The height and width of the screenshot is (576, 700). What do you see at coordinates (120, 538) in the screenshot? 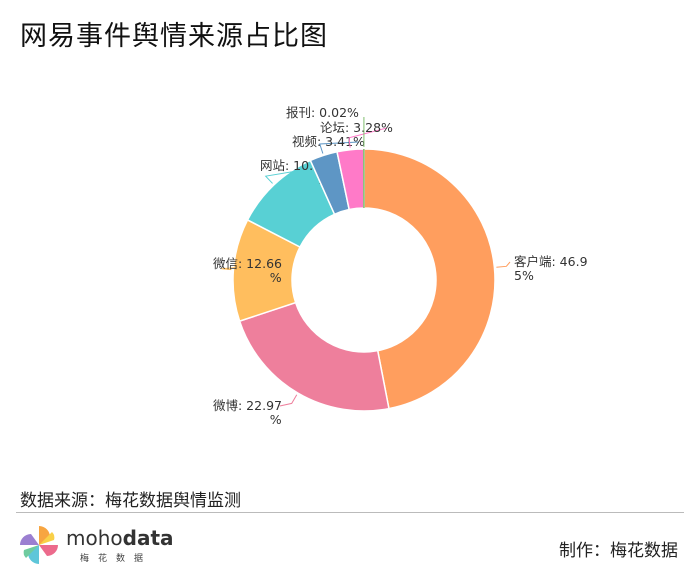
I see `logo-wordmark: mohodata` at bounding box center [120, 538].